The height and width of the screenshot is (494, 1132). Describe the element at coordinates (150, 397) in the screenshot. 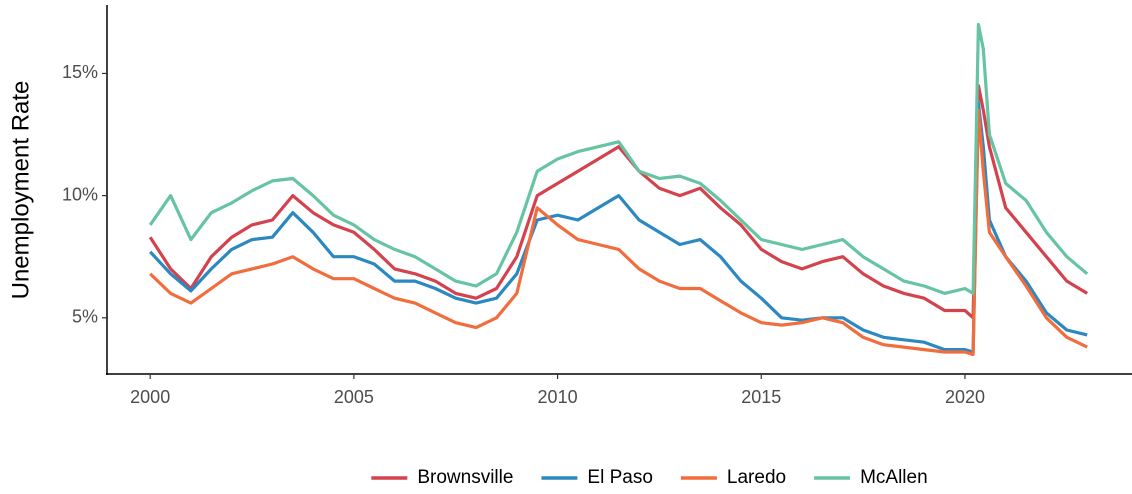

I see `x-tick-label: 2000` at that location.